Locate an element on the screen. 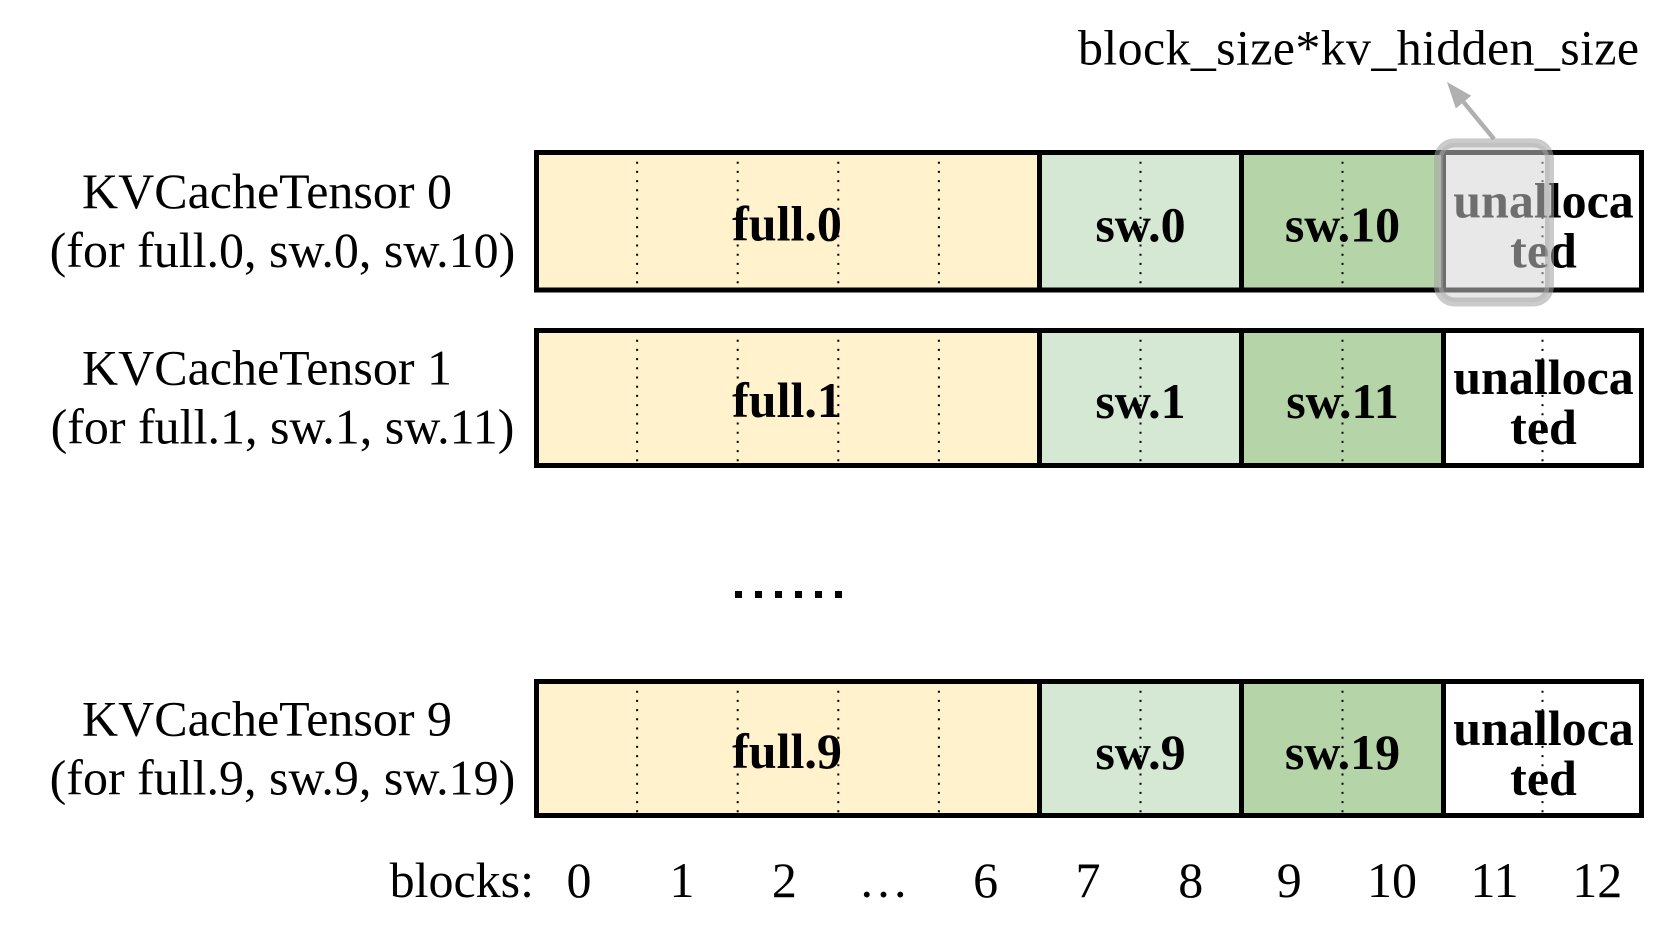 Image resolution: width=1676 pixels, height=938 pixels. svg-text: full.1 is located at coordinates (787, 400).